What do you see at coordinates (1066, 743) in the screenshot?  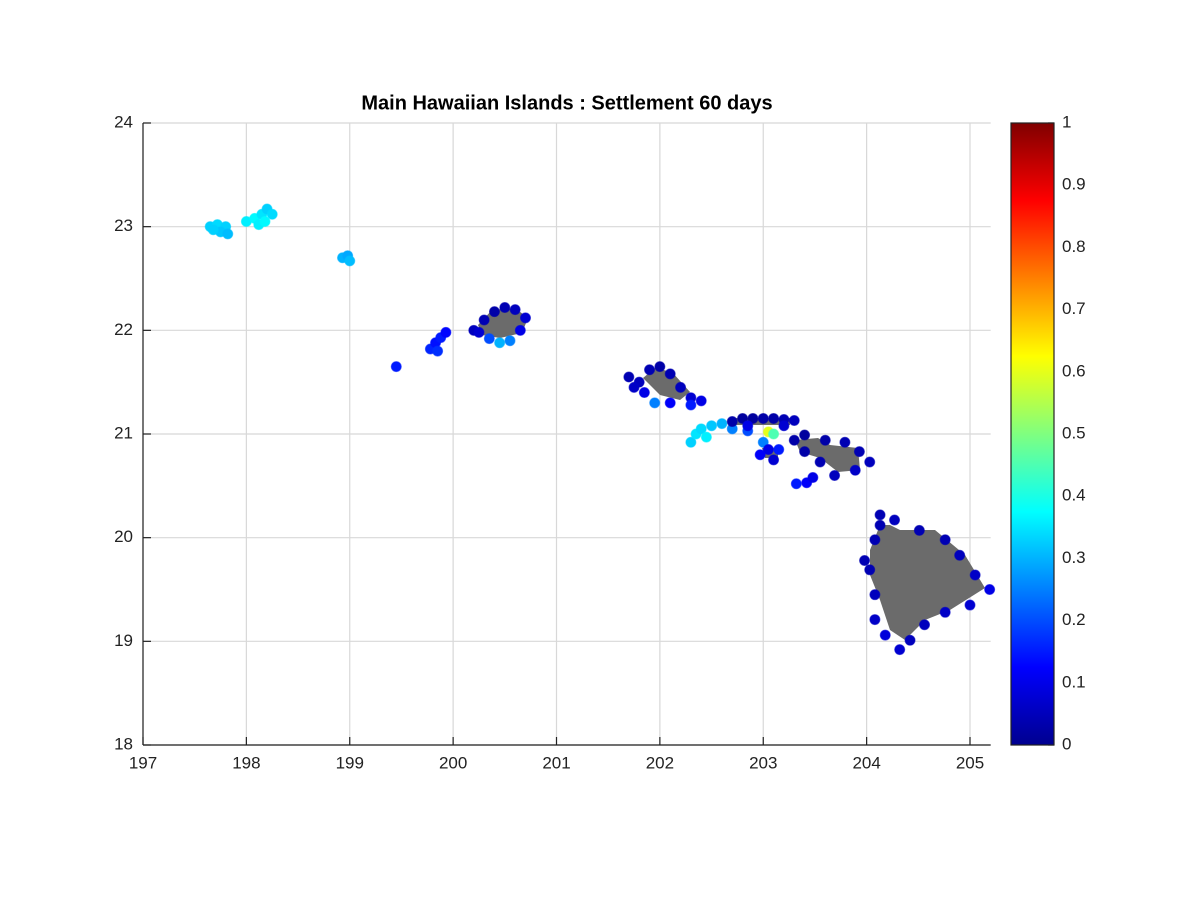 I see `colorbar-tick-label: 0` at bounding box center [1066, 743].